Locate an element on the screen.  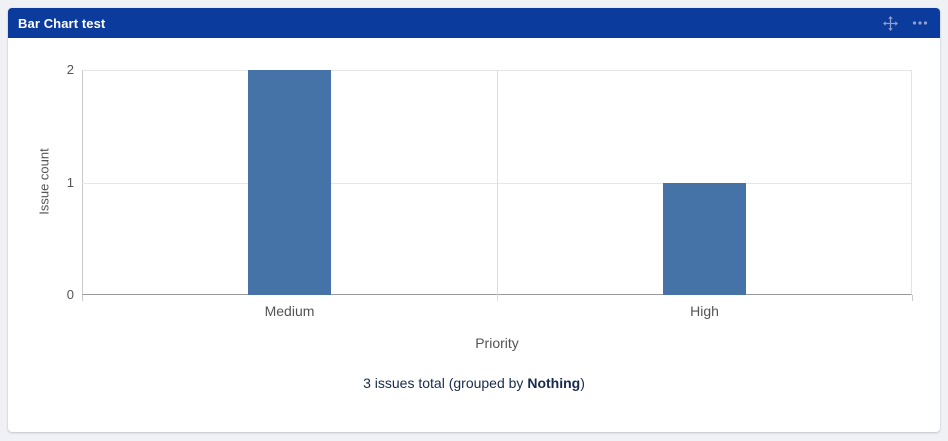
gadget-header: Bar Chart test is located at coordinates (474, 23).